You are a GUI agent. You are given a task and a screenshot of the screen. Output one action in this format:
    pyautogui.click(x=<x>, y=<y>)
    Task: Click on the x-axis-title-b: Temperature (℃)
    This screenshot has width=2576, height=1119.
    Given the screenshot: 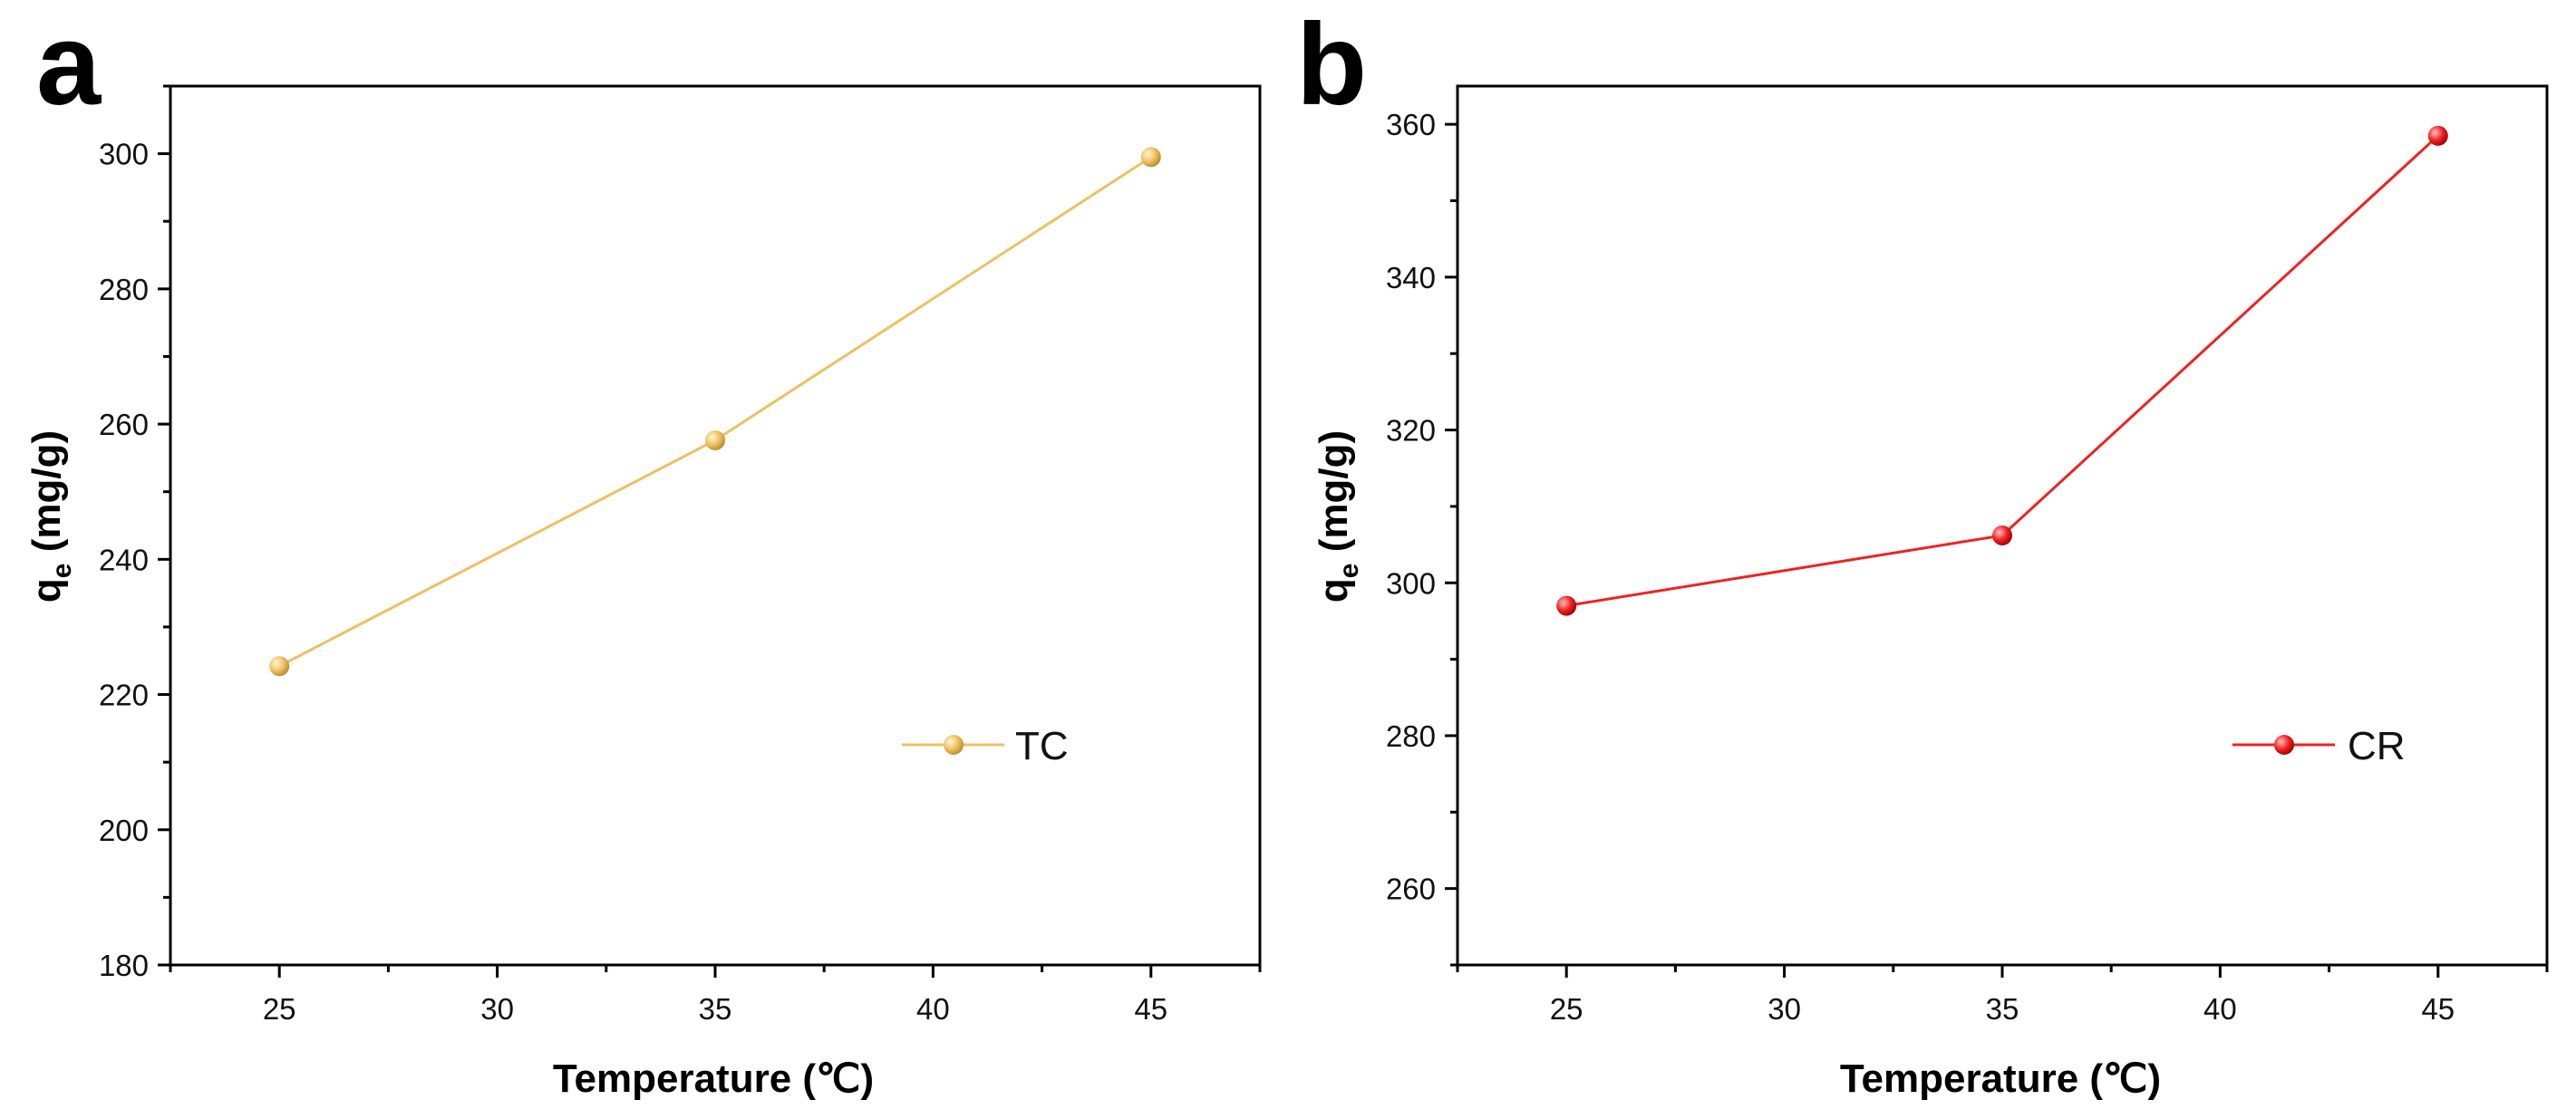 What is the action you would take?
    pyautogui.click(x=2000, y=1078)
    